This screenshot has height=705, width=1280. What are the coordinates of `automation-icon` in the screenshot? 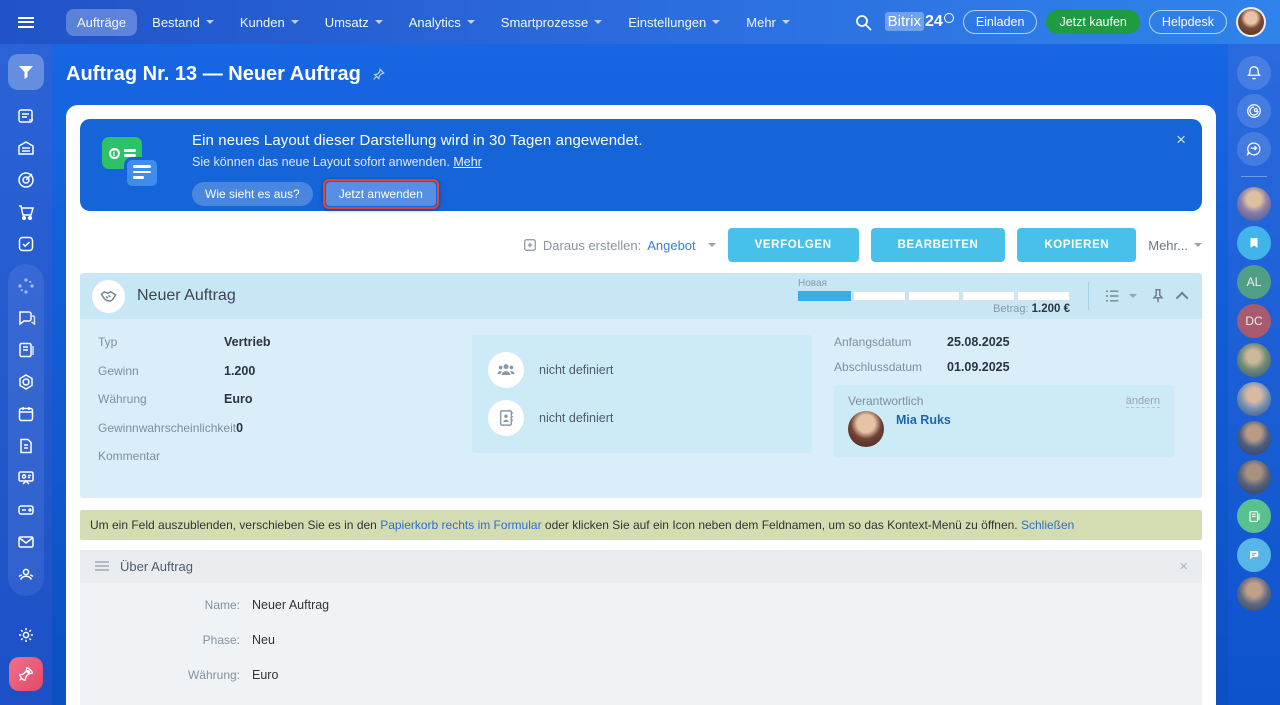 It's located at (26, 286).